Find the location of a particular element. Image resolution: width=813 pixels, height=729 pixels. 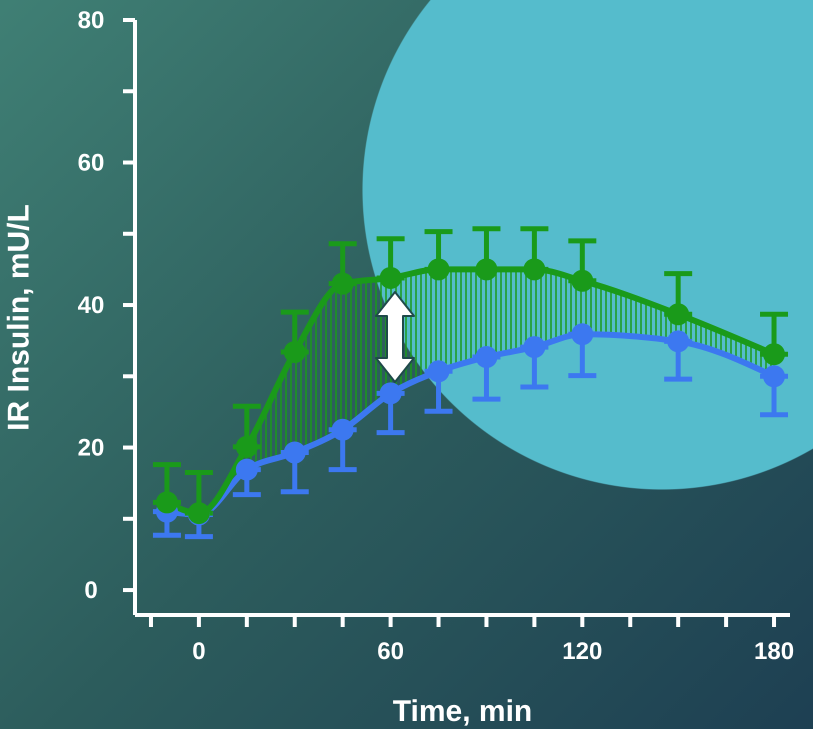

y-tick-label: 80 is located at coordinates (91, 20).